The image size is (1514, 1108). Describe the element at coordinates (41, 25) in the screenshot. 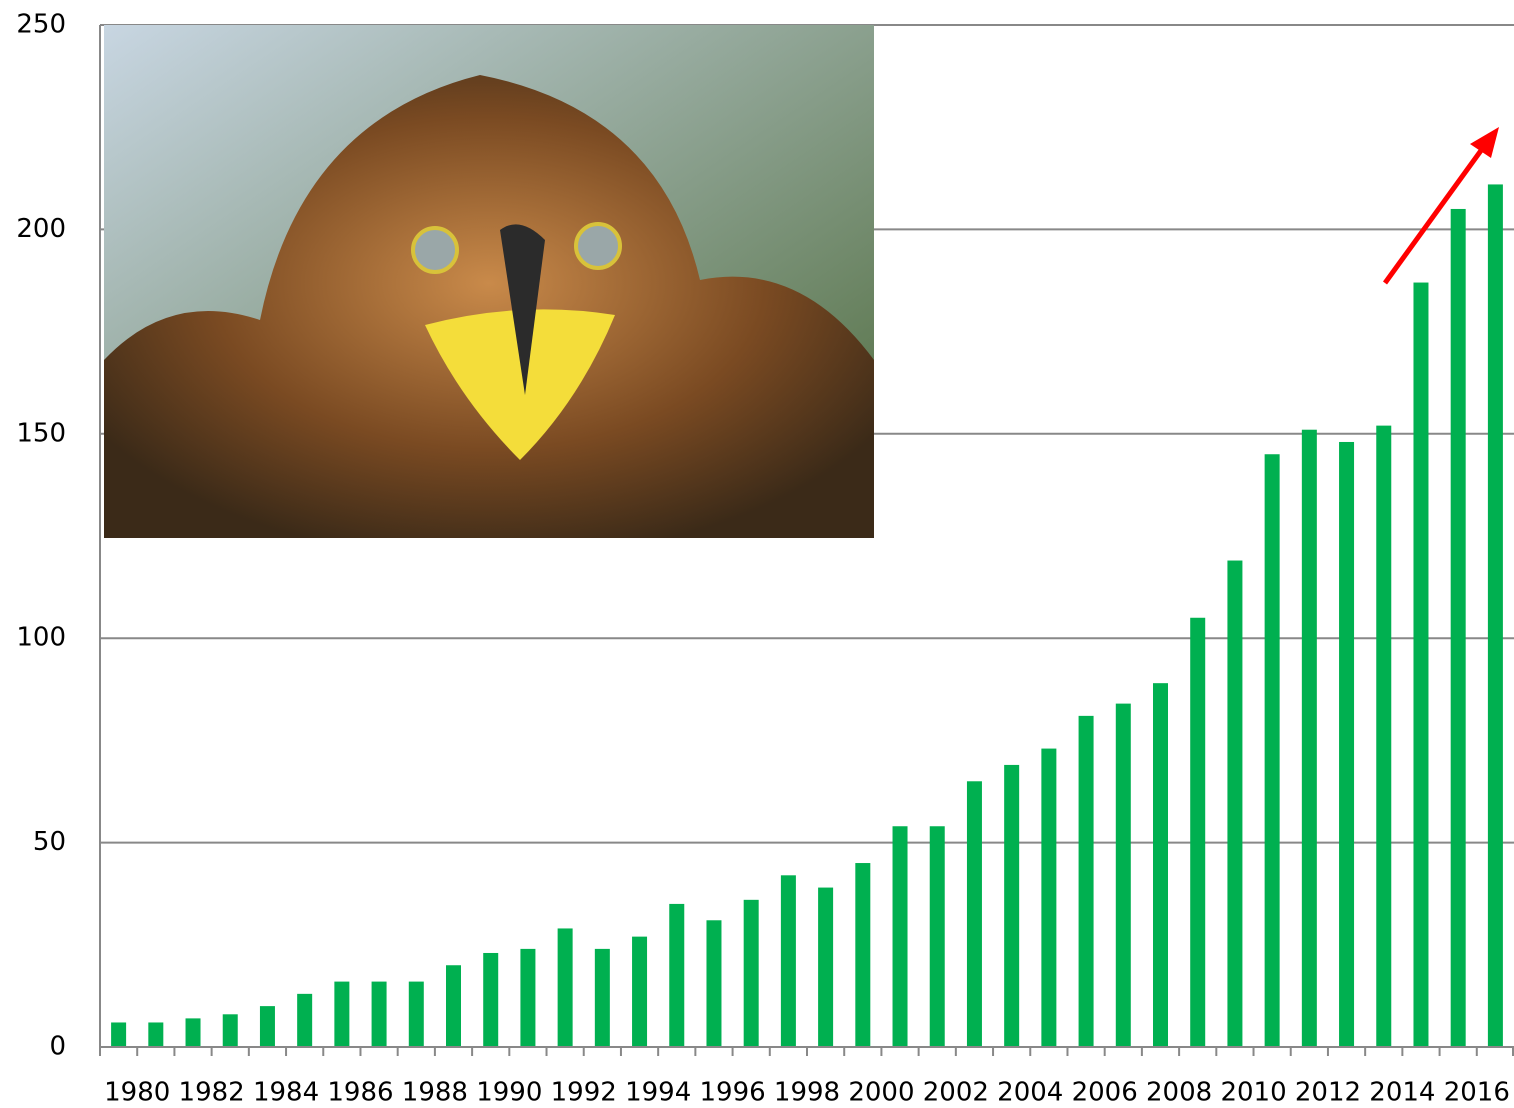

I see `y-tick-label: 250` at that location.